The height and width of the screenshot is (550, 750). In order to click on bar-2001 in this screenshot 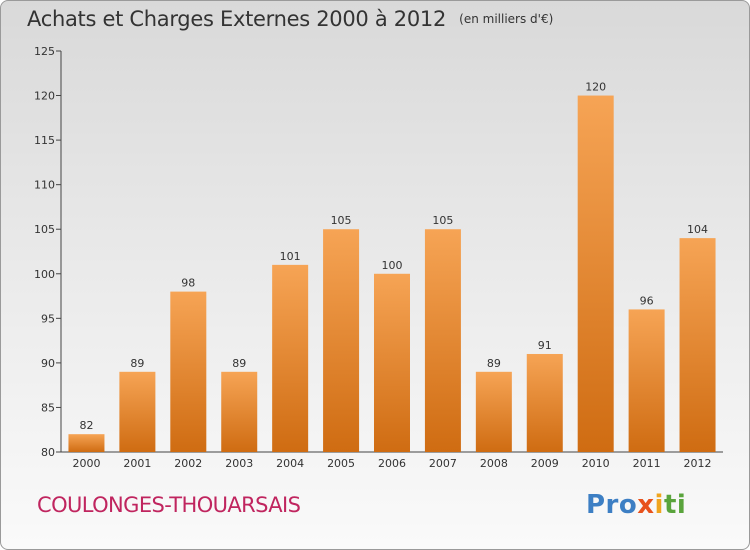, I will do `click(137, 411)`.